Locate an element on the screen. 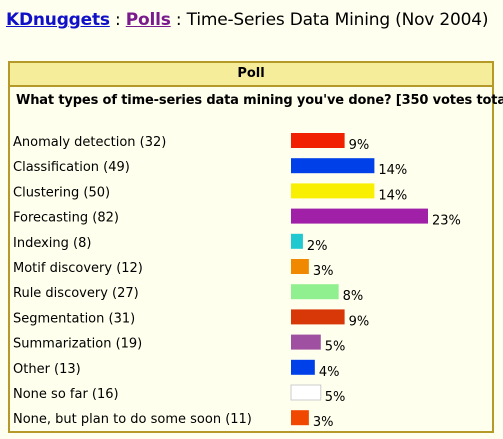 This screenshot has width=503, height=439. category-label: Forecasting (82) is located at coordinates (66, 218).